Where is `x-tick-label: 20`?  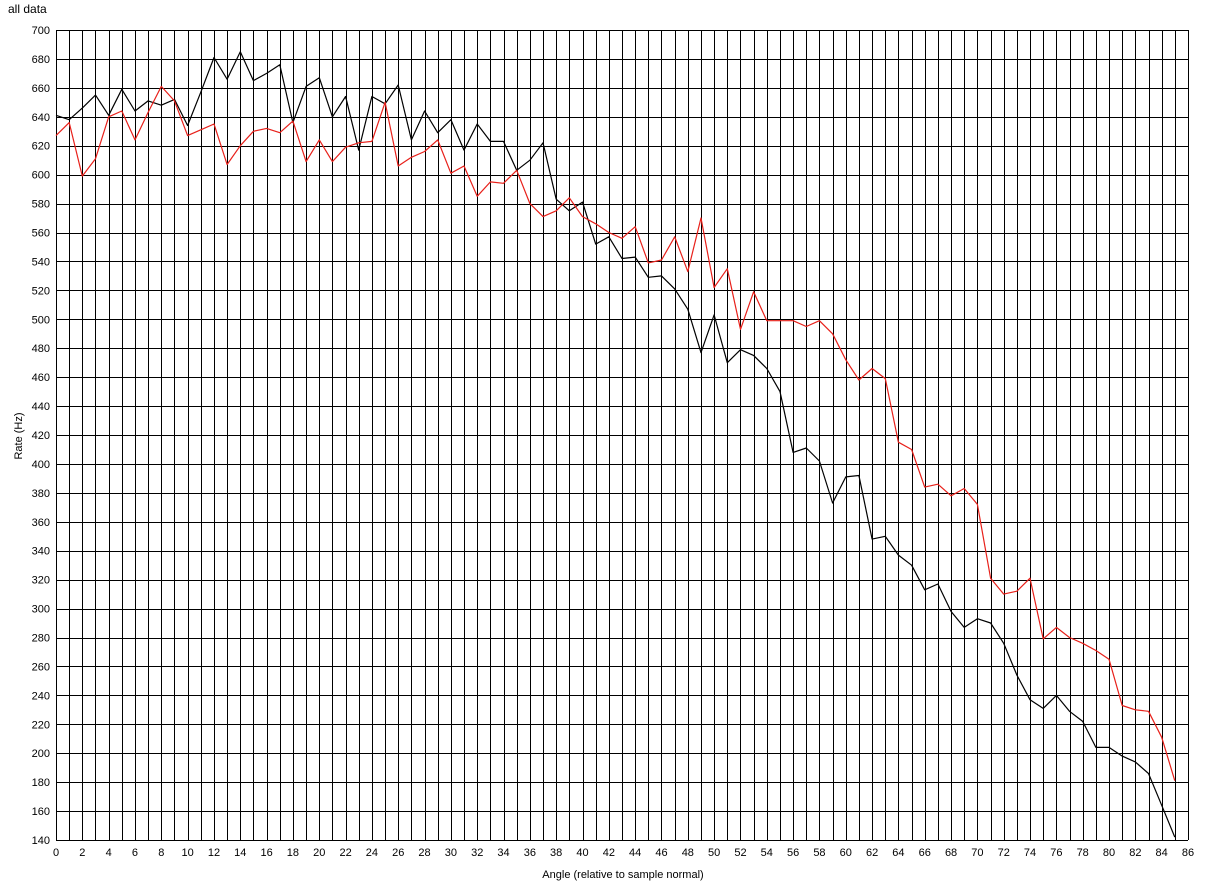 x-tick-label: 20 is located at coordinates (319, 853).